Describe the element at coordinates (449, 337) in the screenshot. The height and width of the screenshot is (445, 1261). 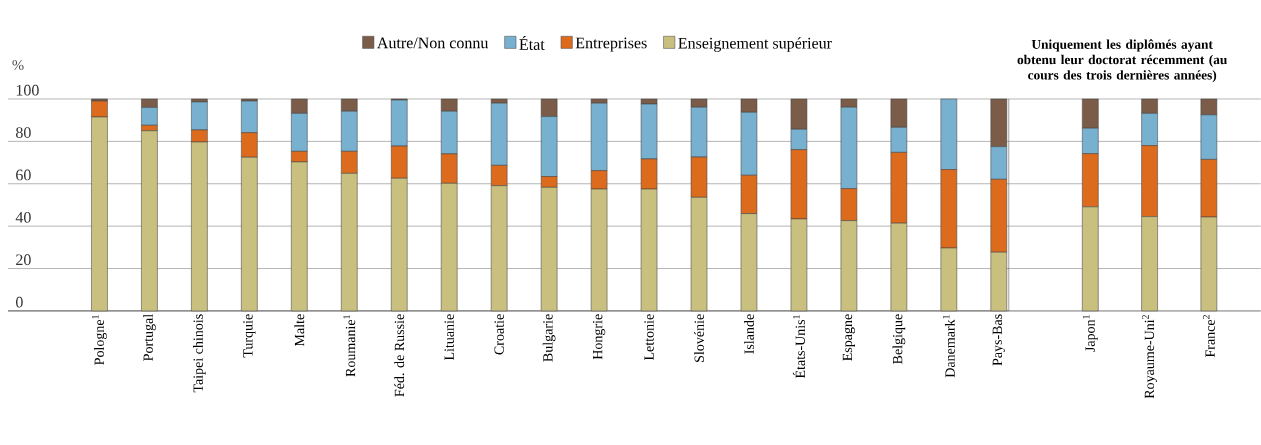
I see `x-tick-label: Lituanie` at that location.